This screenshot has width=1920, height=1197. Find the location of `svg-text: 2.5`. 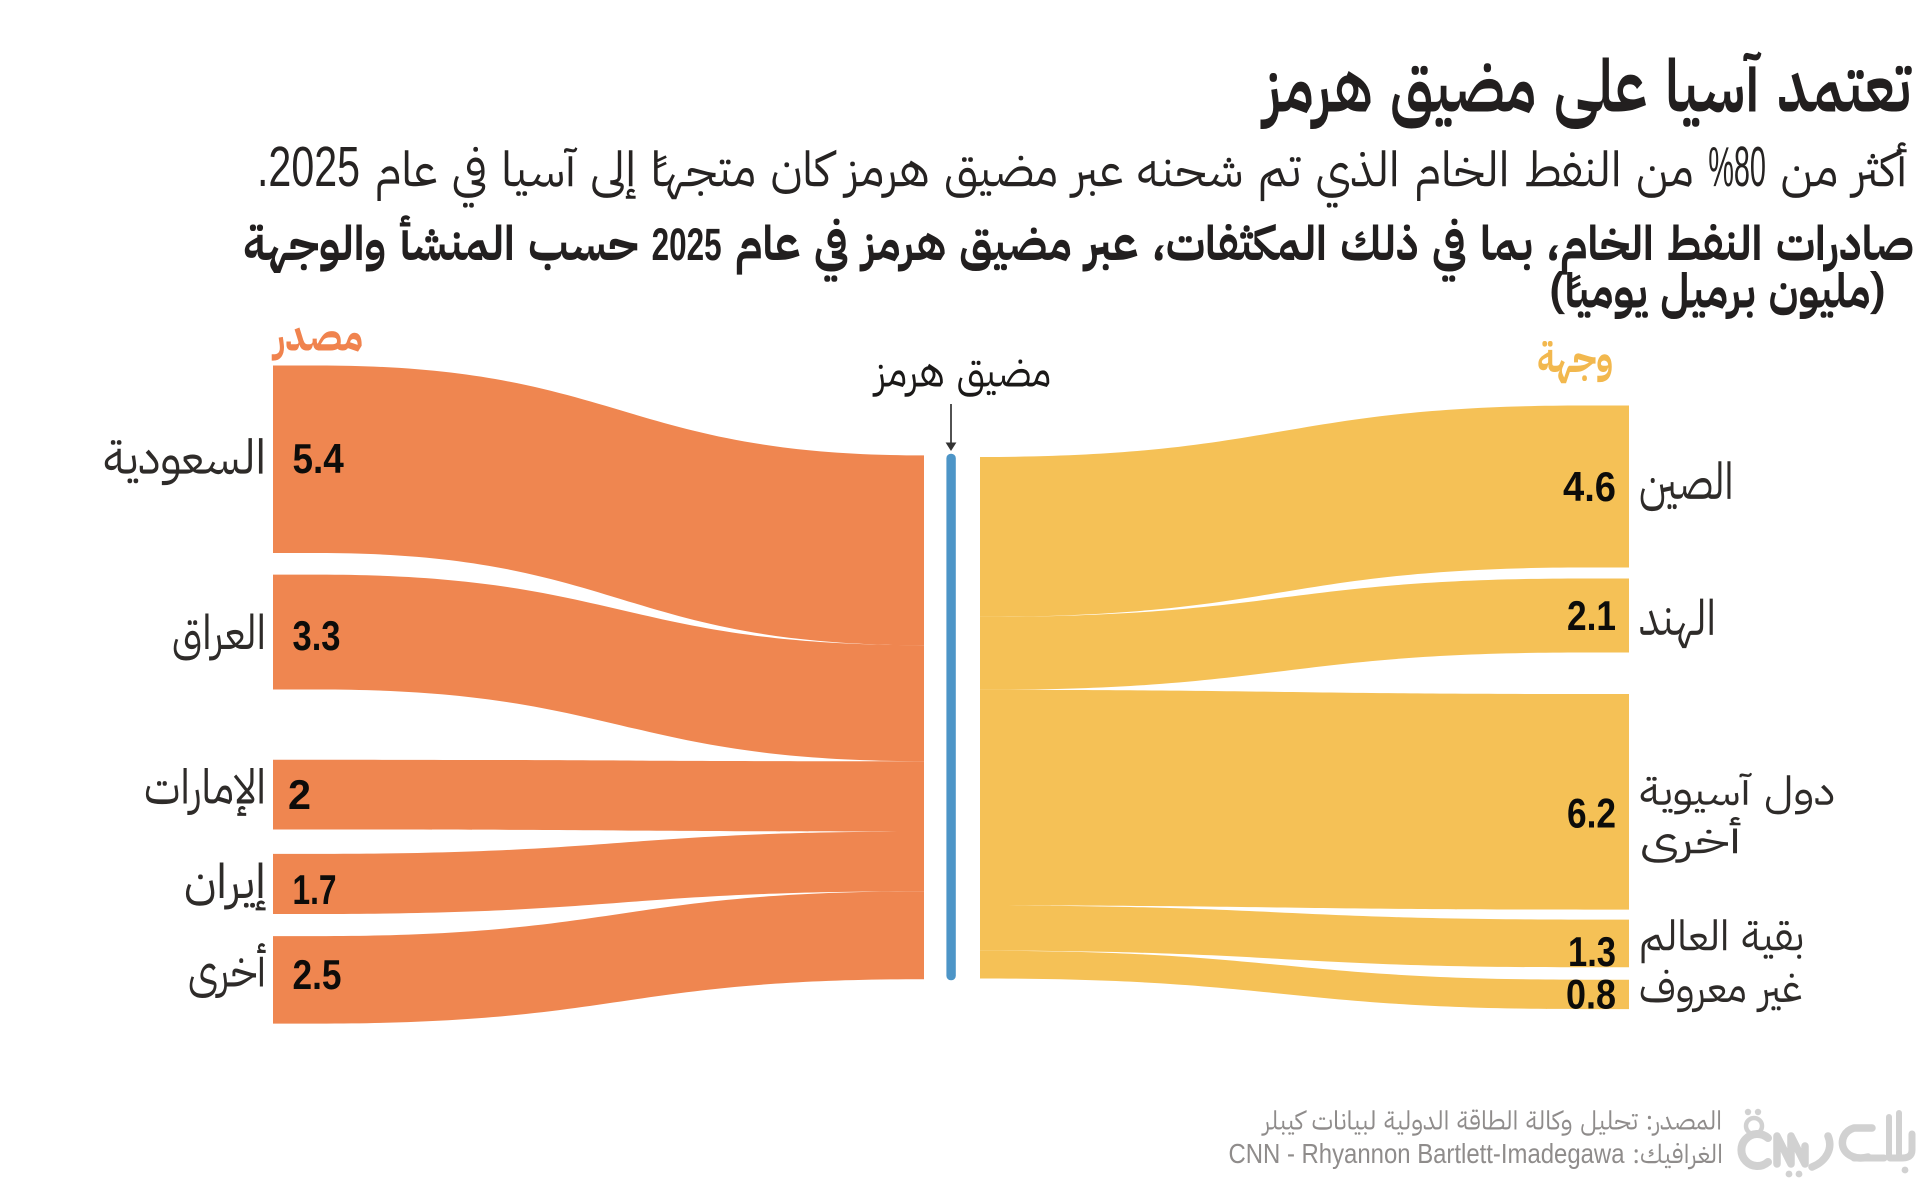

svg-text: 2.5 is located at coordinates (317, 974).